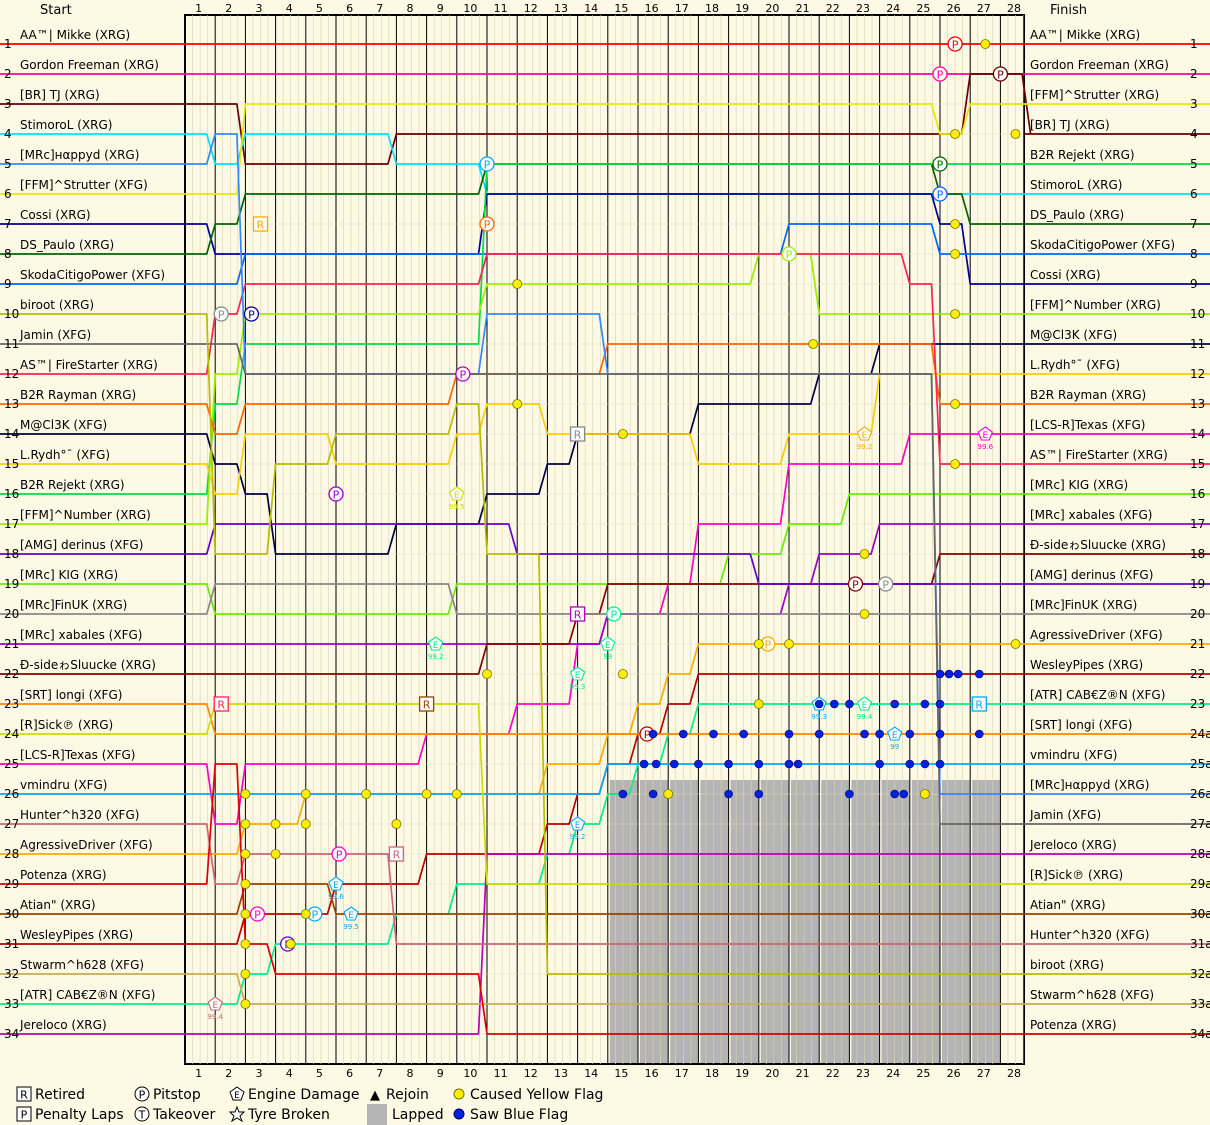 This screenshot has width=1210, height=1125. I want to click on finish-position-number: 23, so click(1197, 704).